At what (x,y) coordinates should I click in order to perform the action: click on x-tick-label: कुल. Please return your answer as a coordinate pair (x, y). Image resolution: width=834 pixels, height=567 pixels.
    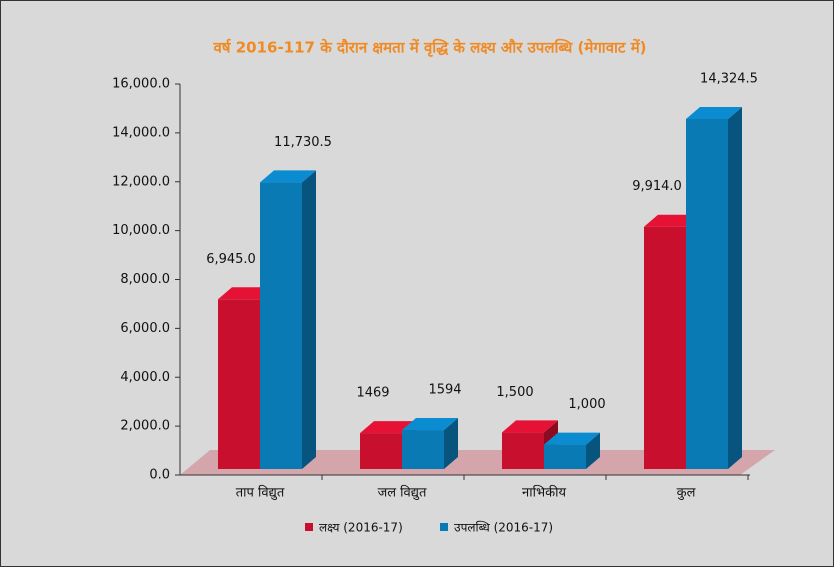
    Looking at the image, I should click on (686, 493).